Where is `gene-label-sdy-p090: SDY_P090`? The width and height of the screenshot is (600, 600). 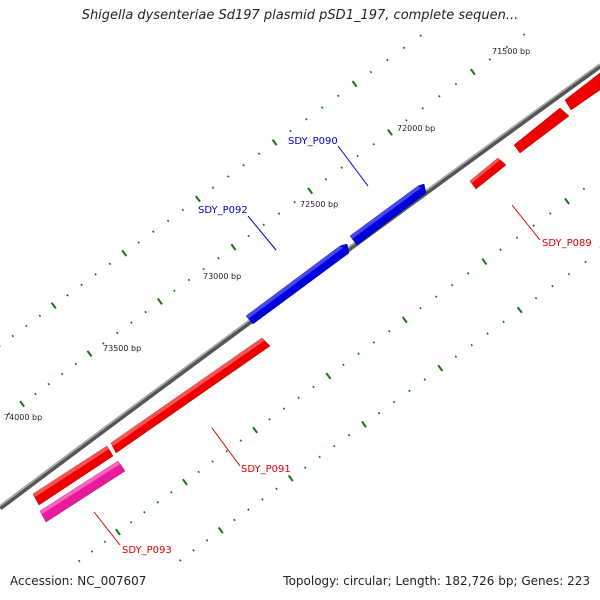
gene-label-sdy-p090: SDY_P090 is located at coordinates (313, 141).